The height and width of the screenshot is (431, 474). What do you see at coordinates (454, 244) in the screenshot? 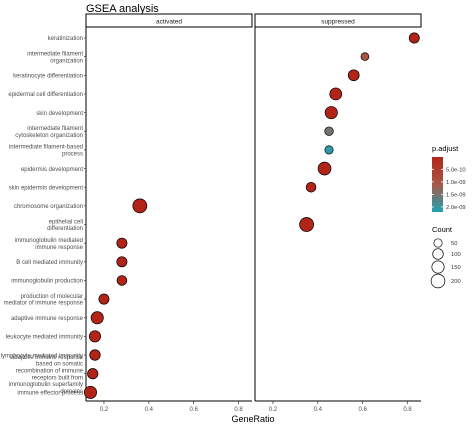
I see `size-legend-label: 50` at bounding box center [454, 244].